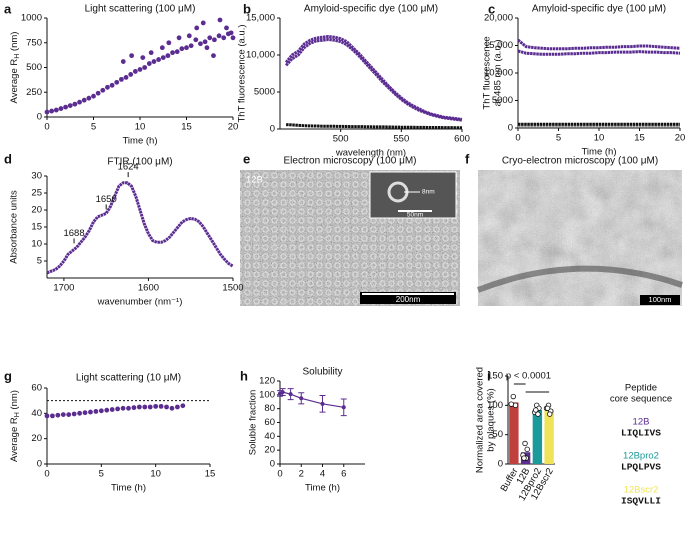 This screenshot has width=685, height=538. Describe the element at coordinates (641, 388) in the screenshot. I see `legend-title: Peptide` at that location.